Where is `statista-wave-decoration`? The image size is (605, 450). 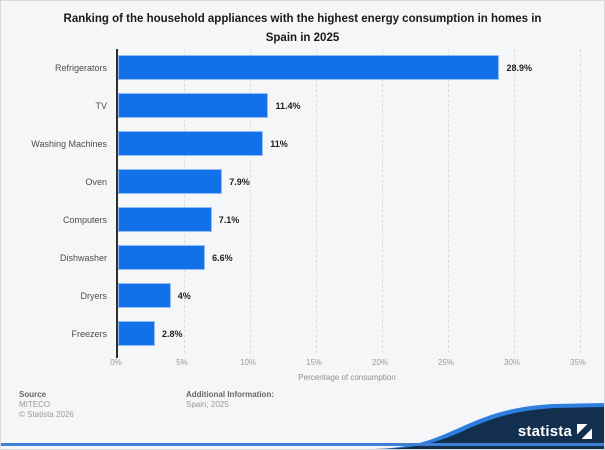
statista-wave-decoration is located at coordinates (489, 426).